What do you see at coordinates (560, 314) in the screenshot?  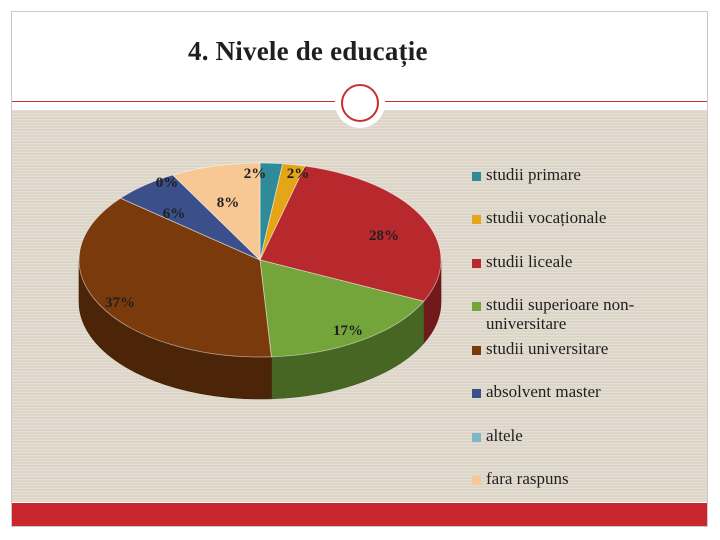 I see `legend-label: studii superioare non-universitare` at bounding box center [560, 314].